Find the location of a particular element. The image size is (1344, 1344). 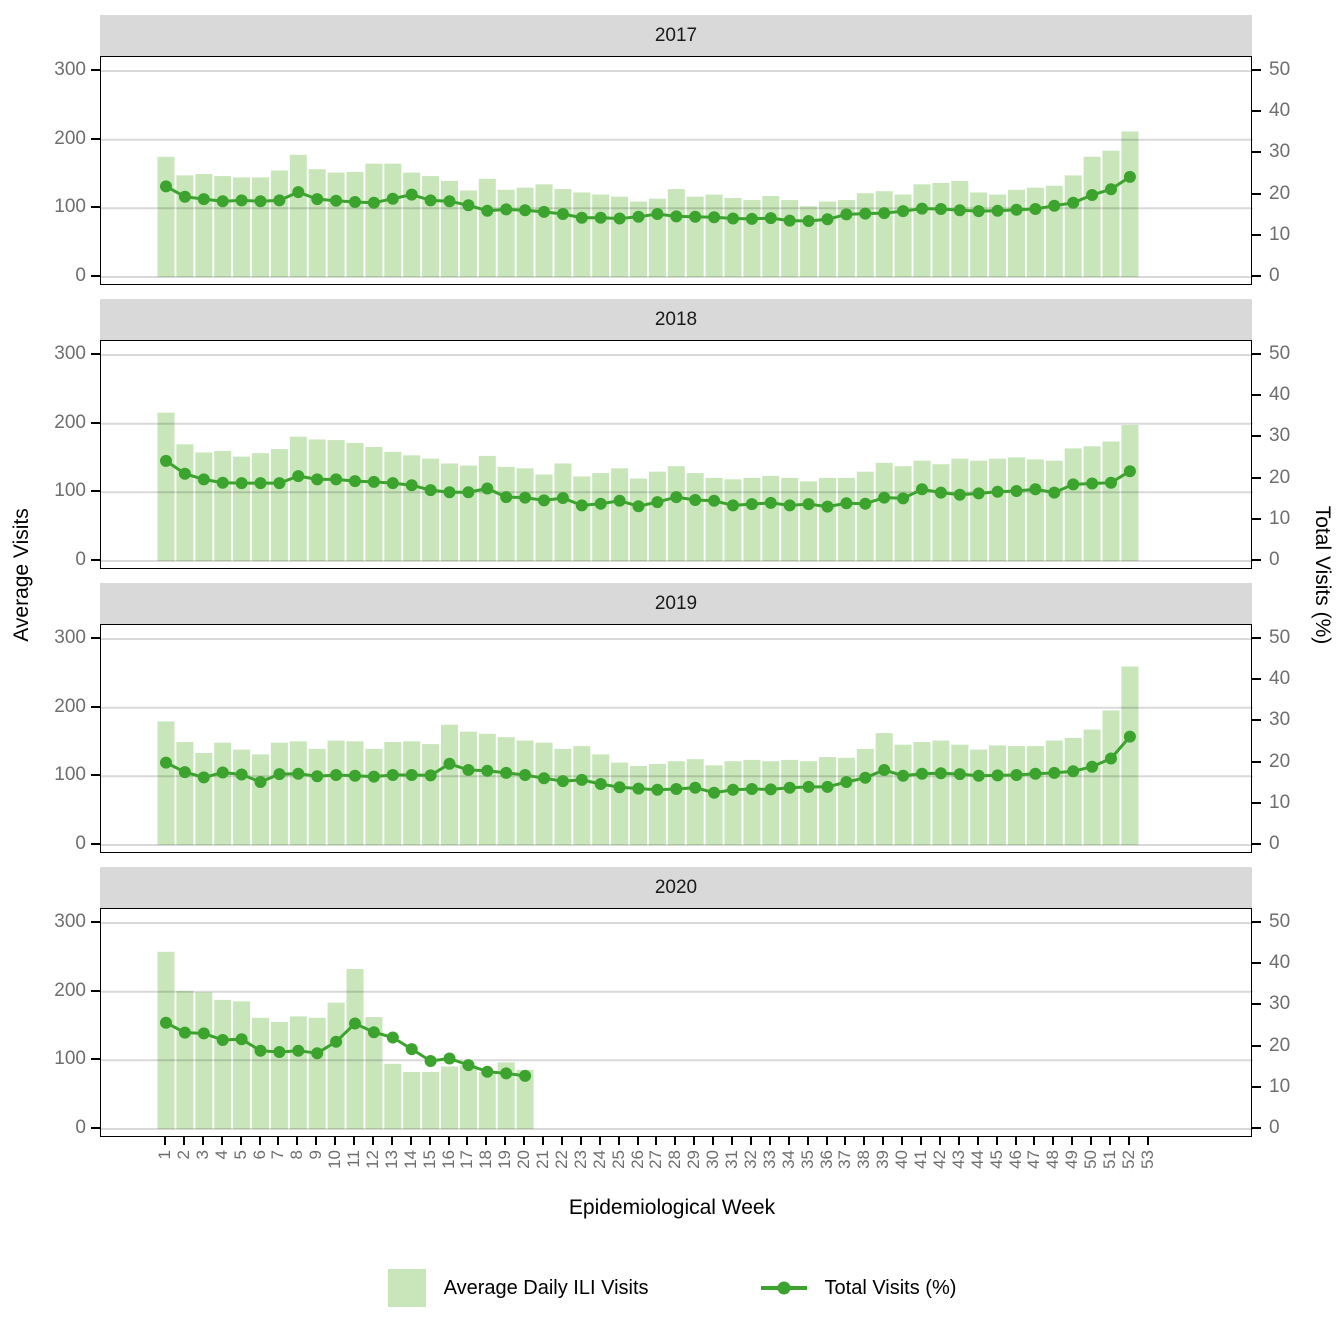

bars-2018 is located at coordinates (648, 486).